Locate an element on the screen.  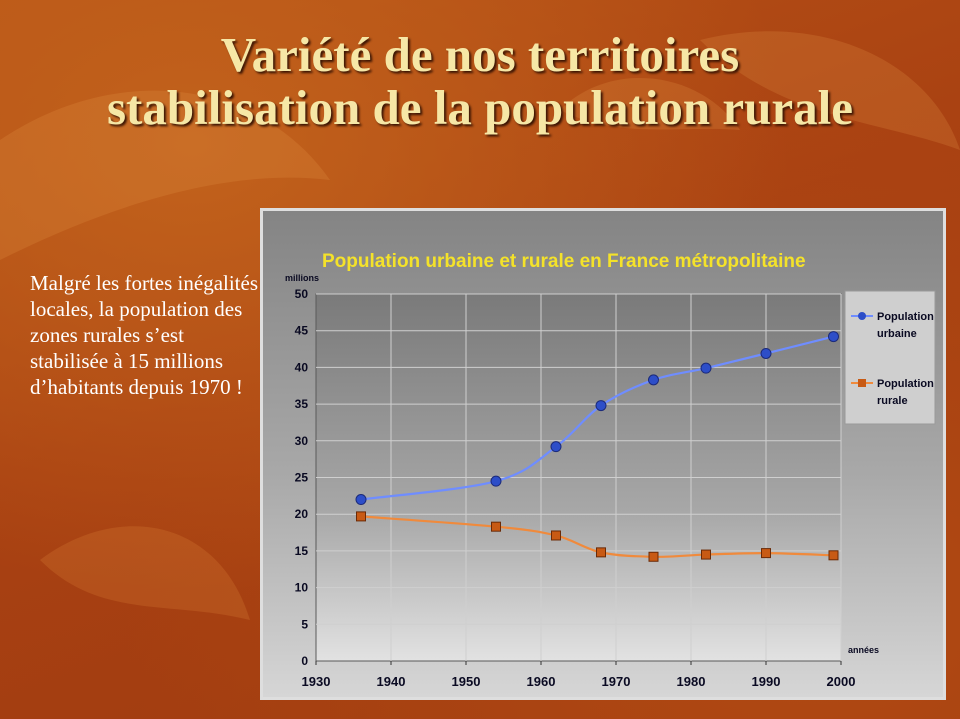
x-tick-label: 1990 is located at coordinates (766, 681).